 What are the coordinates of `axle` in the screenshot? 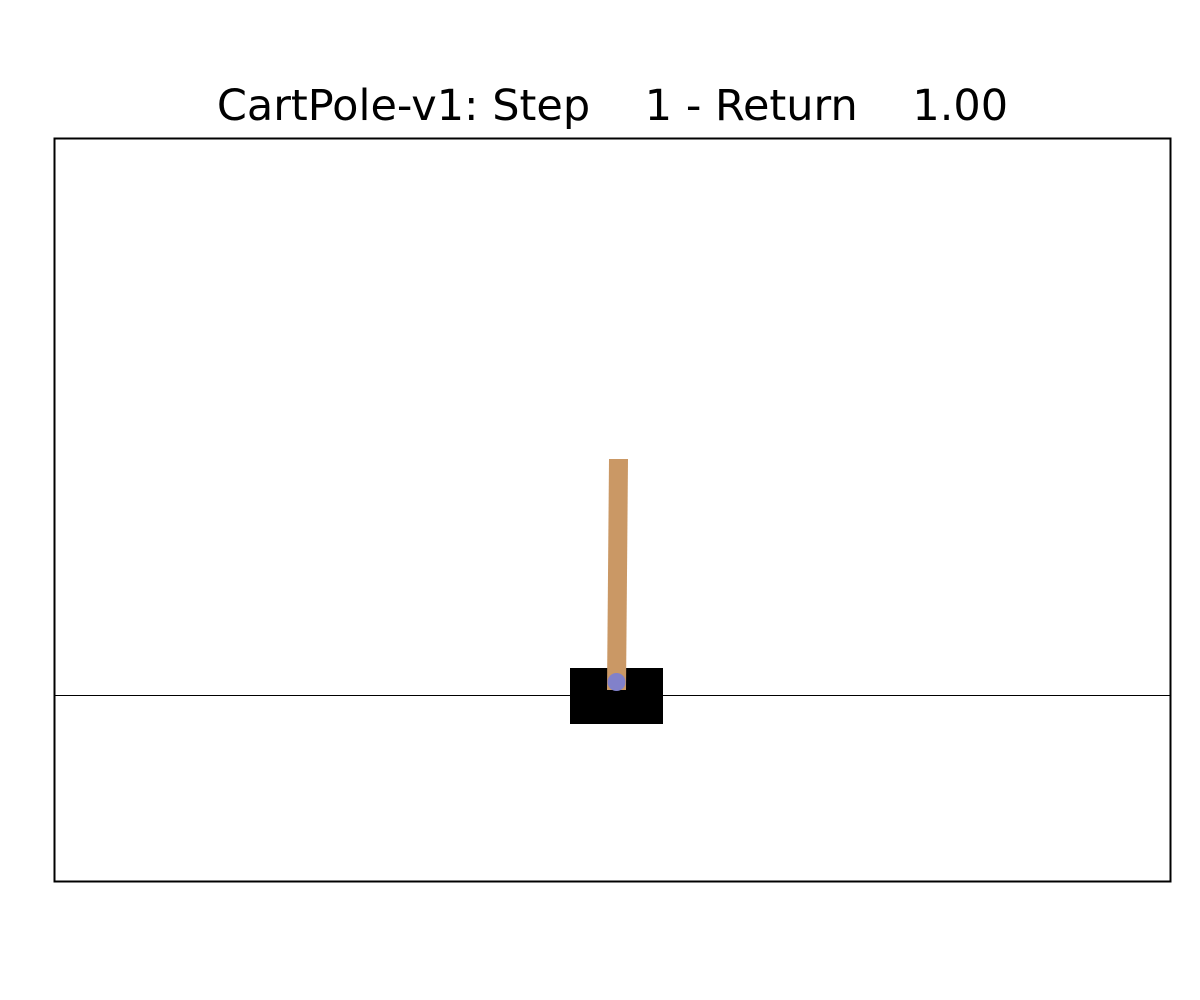 It's located at (616, 682).